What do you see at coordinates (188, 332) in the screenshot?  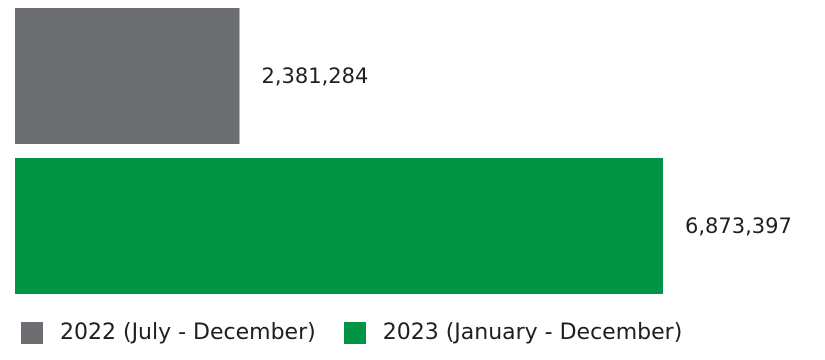 I see `legend-label-2022: 2022 (July - December)` at bounding box center [188, 332].